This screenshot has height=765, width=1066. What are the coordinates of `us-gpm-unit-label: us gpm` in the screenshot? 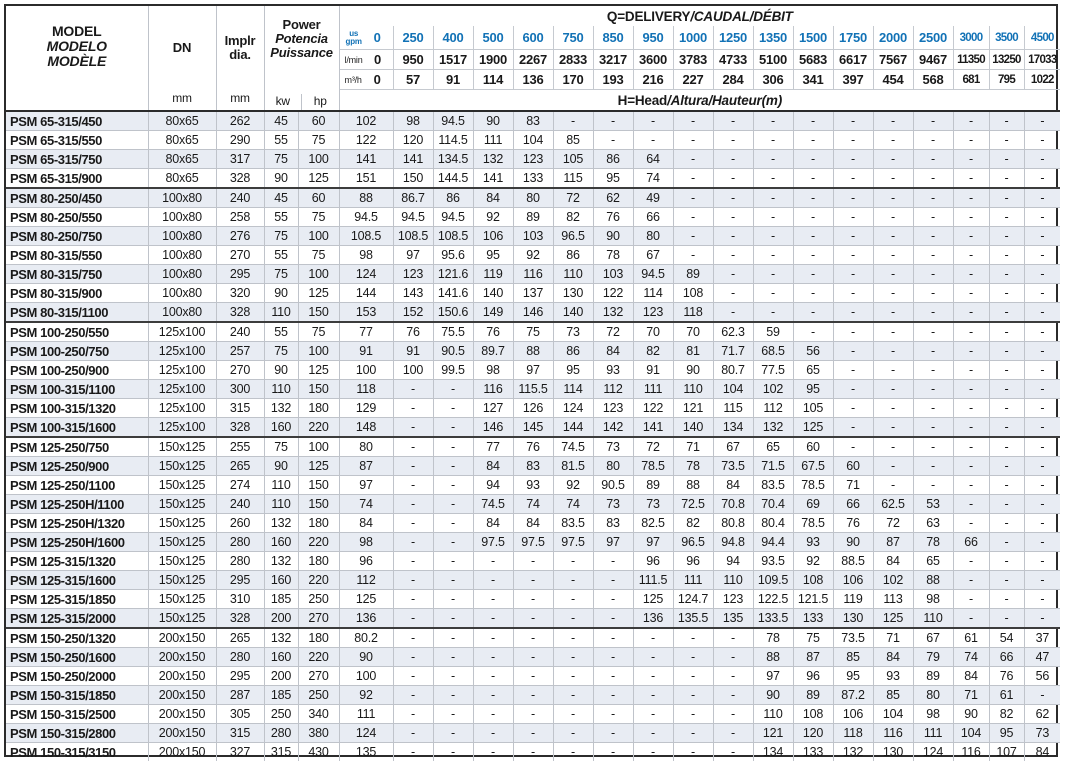 It's located at (354, 37).